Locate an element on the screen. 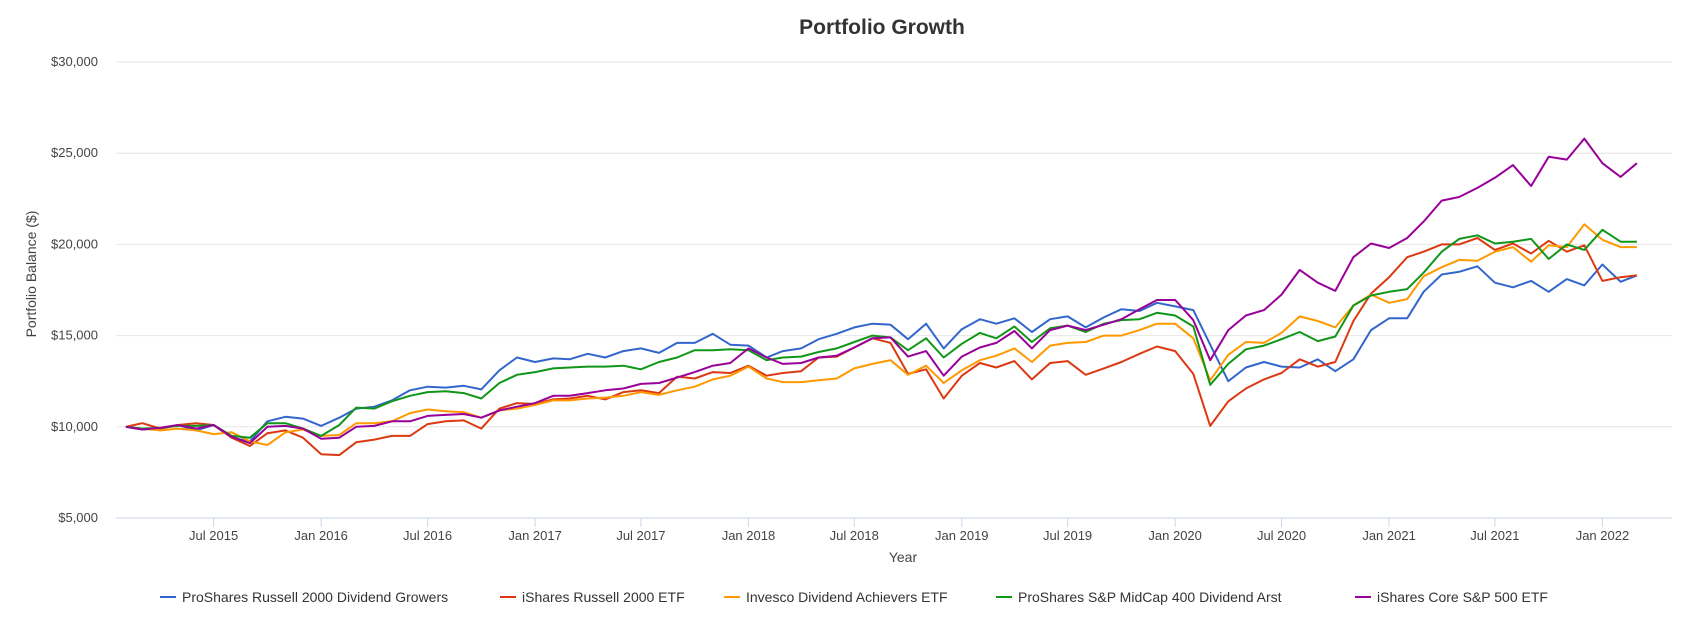 The height and width of the screenshot is (631, 1703). legend-item: ProShares S&P MidCap 400 Dividend Arst is located at coordinates (1139, 597).